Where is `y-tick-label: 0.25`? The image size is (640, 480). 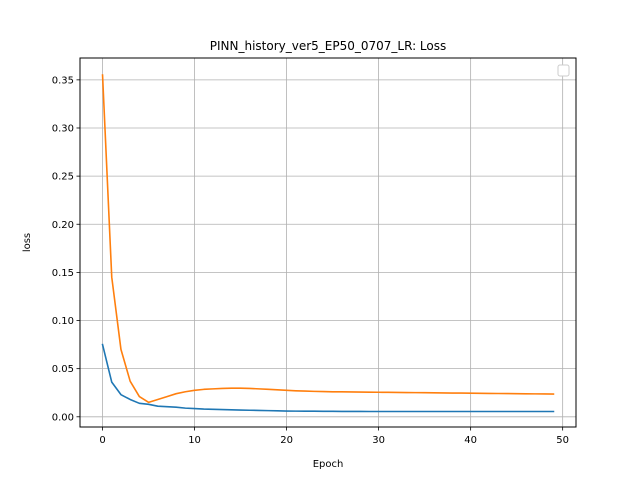 y-tick-label: 0.25 is located at coordinates (63, 177).